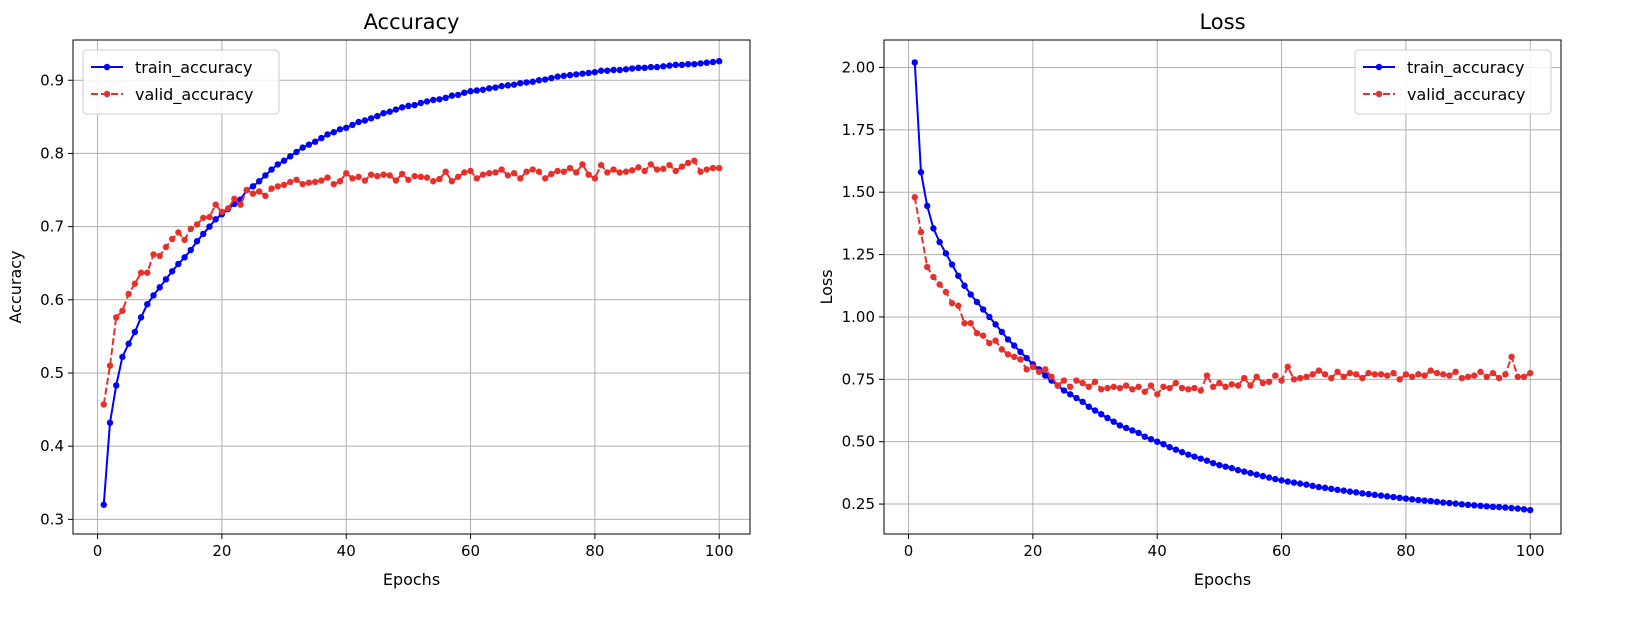 This screenshot has height=622, width=1634. Describe the element at coordinates (1222, 296) in the screenshot. I see `series-line-valid_accuracy` at that location.